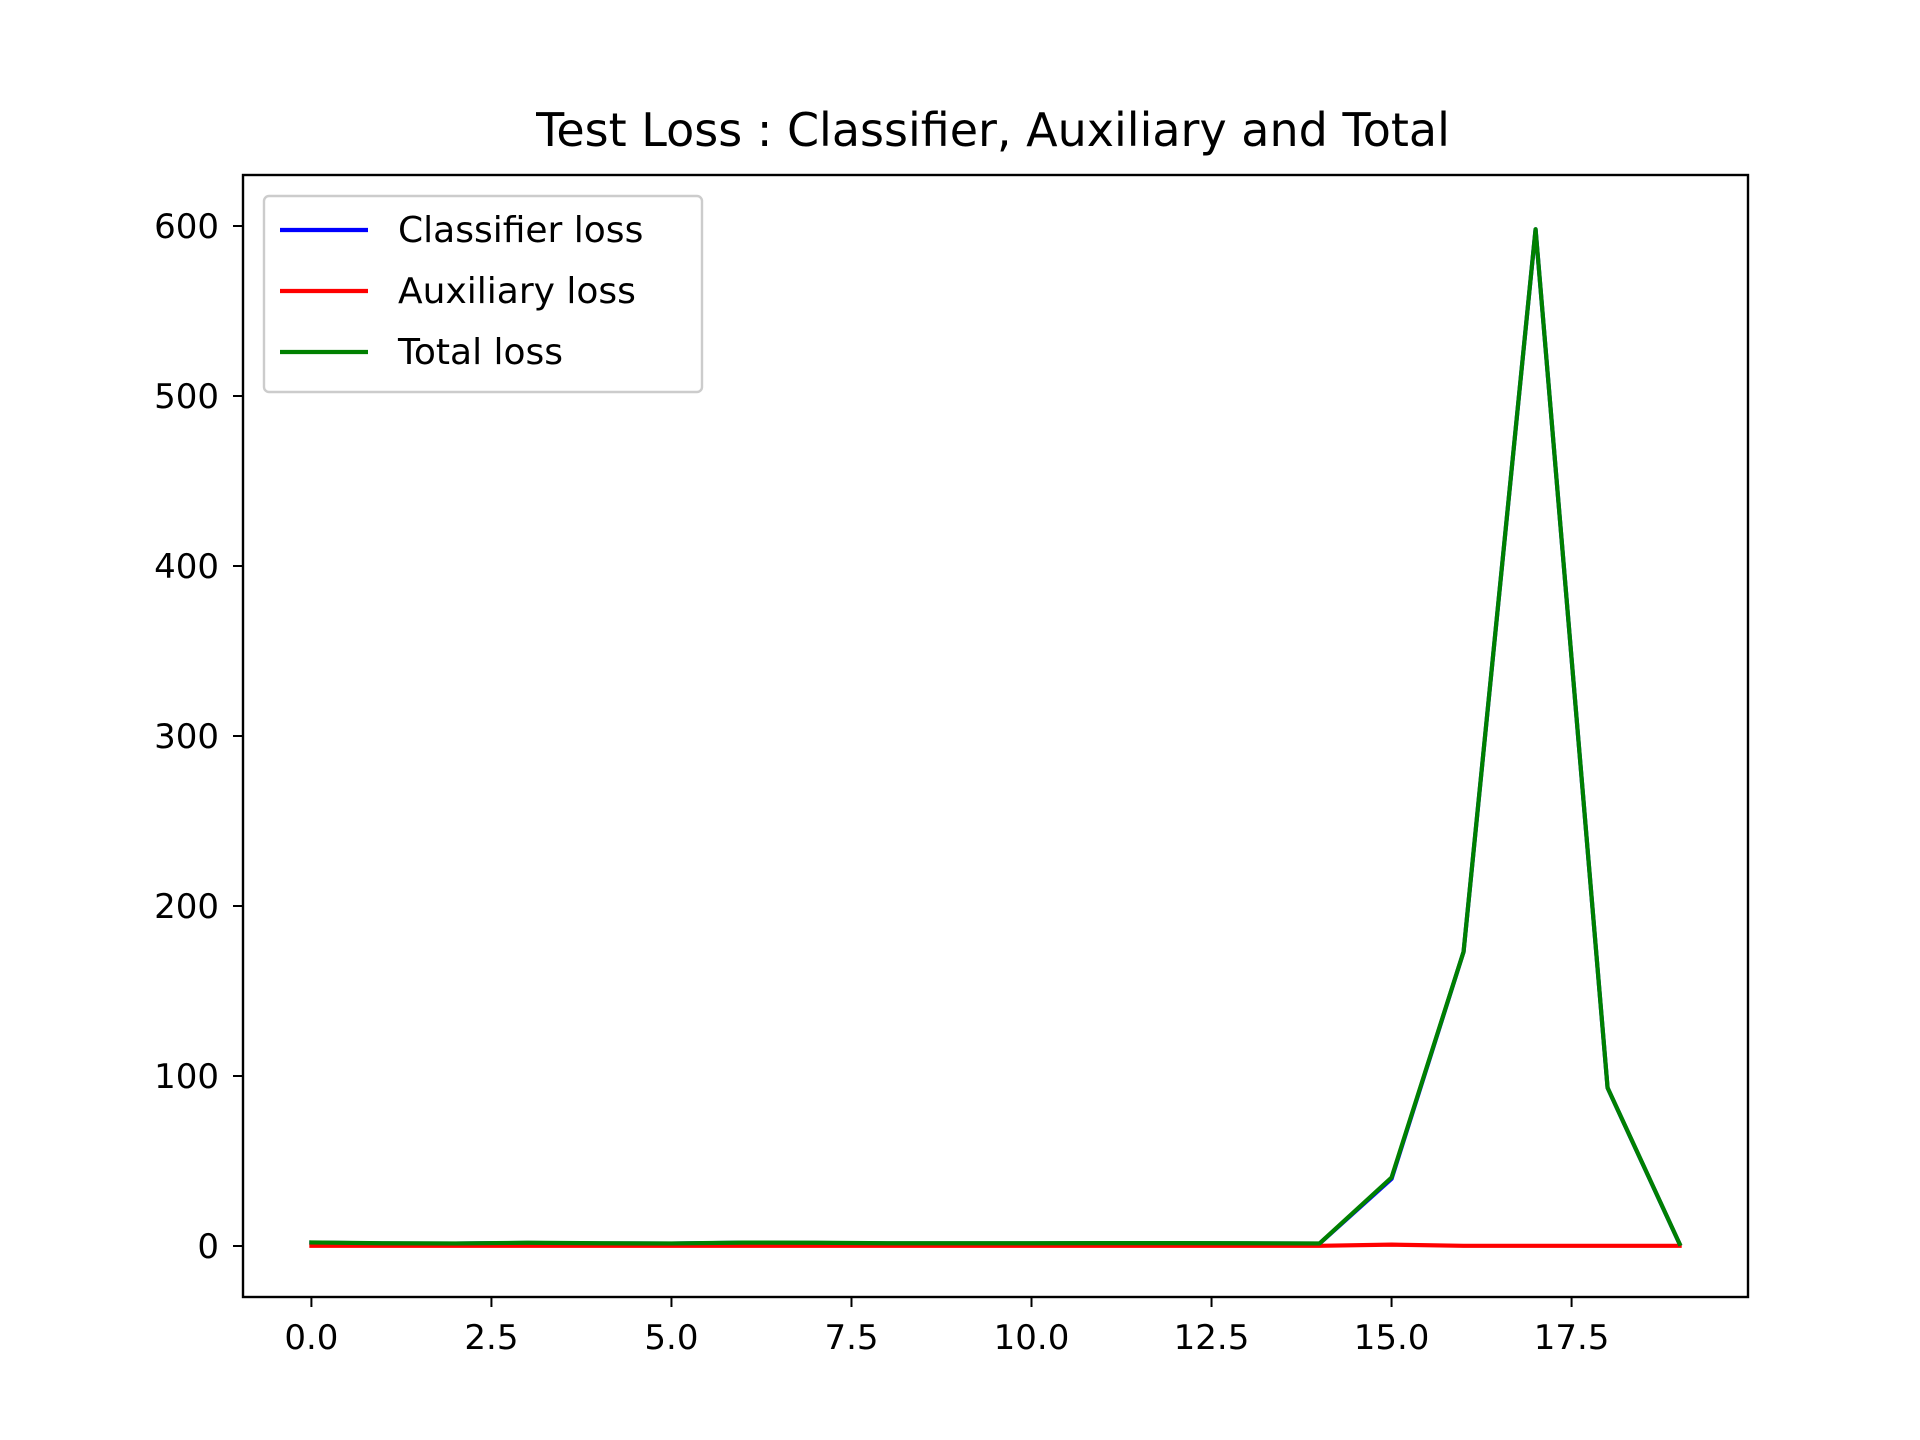 The image size is (1920, 1440). Describe the element at coordinates (1212, 1338) in the screenshot. I see `x-tick-label: 12.5` at that location.